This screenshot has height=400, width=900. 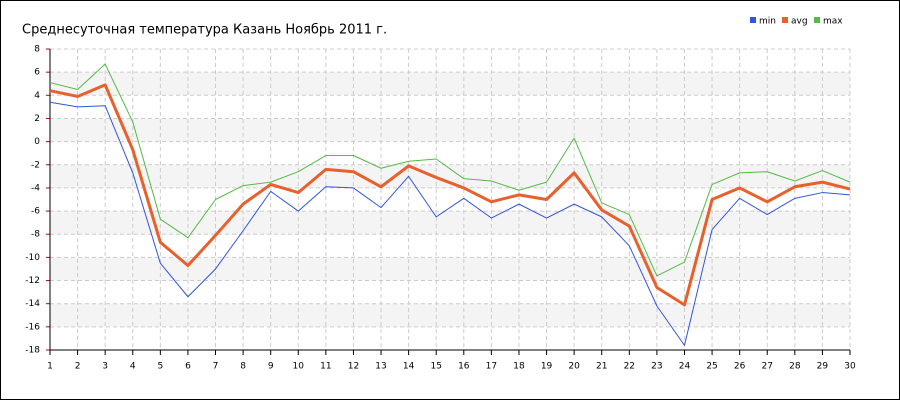 I want to click on y-tick-label: -2, so click(x=35, y=165).